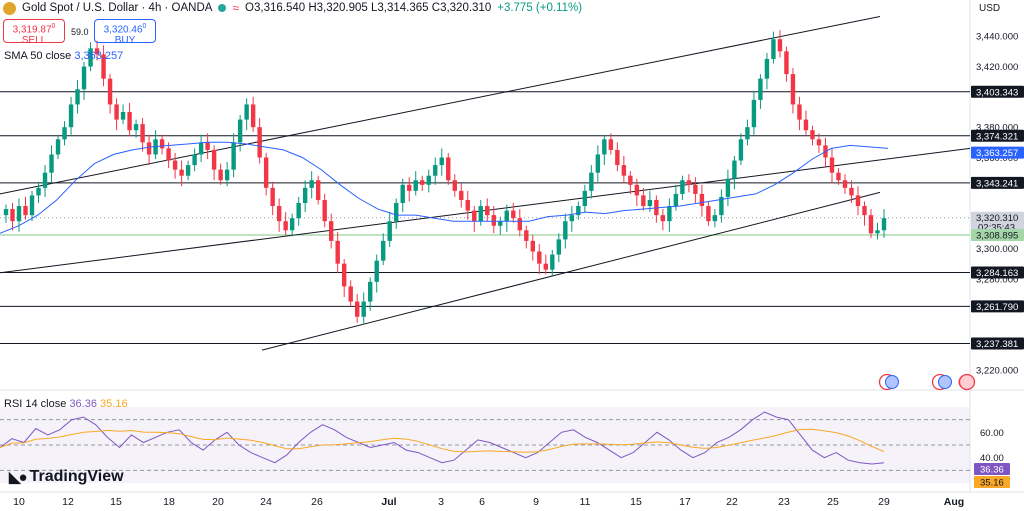 The width and height of the screenshot is (1024, 511). Describe the element at coordinates (997, 273) in the screenshot. I see `price-level-tag: 3,284.163` at that location.